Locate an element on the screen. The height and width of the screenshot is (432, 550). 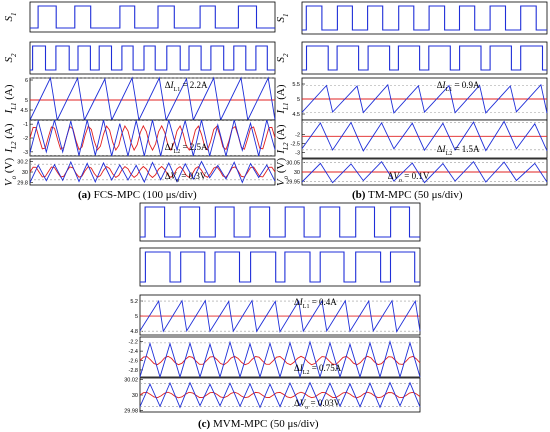
panel-5: 30.2 30 29.8Vo (V) ΔVo = 0.3V is located at coordinates (139, 172).